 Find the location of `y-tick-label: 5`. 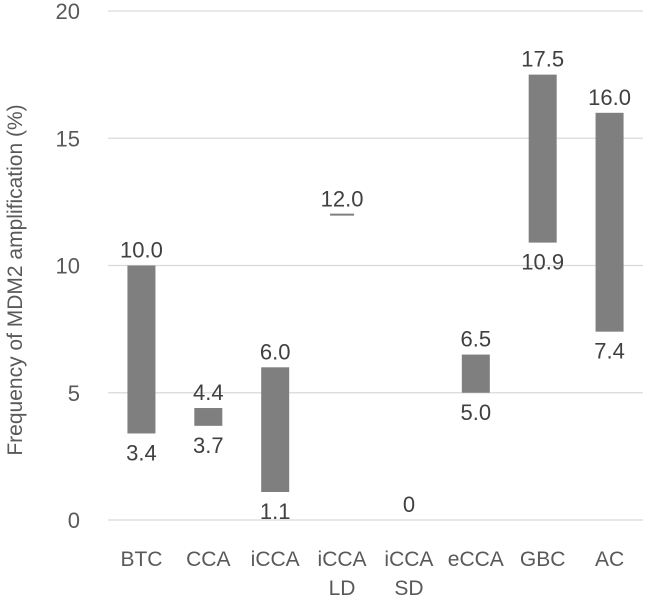

y-tick-label: 5 is located at coordinates (74, 393).